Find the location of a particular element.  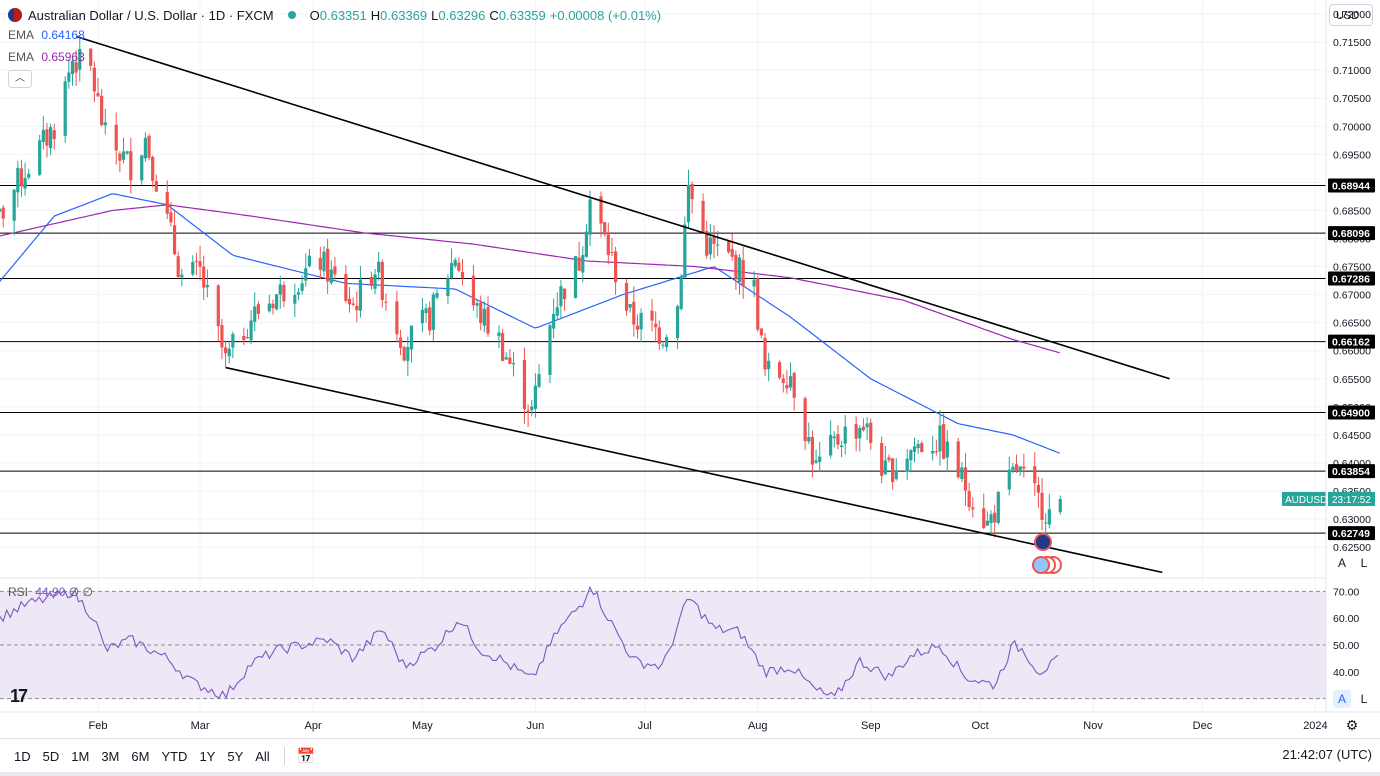

level-price-label: 0.66162 is located at coordinates (1351, 343).